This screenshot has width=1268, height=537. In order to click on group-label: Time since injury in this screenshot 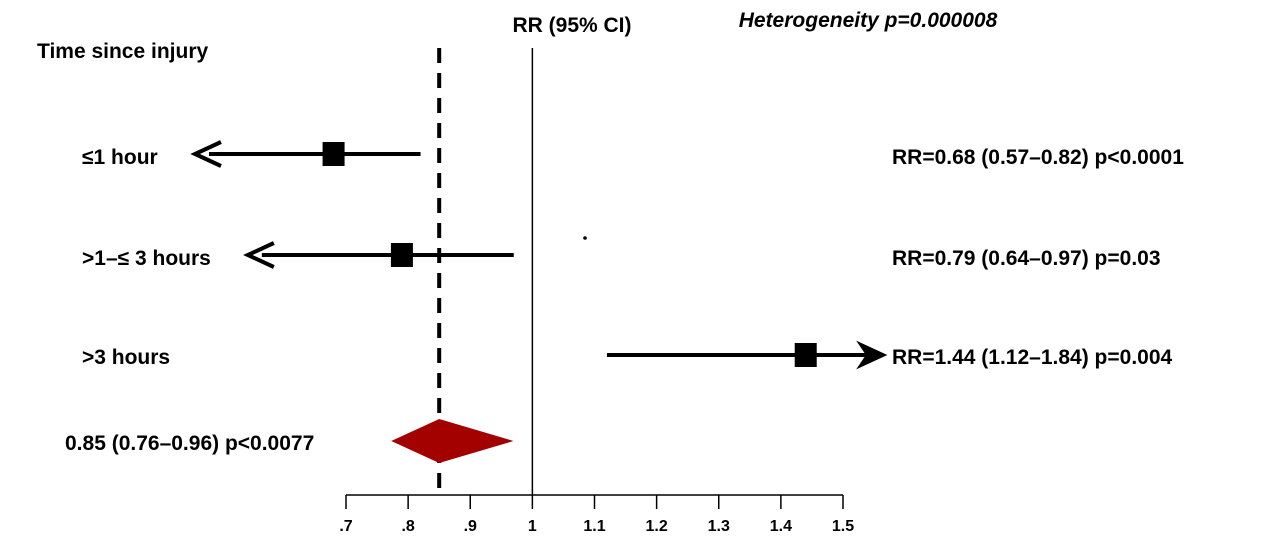, I will do `click(122, 51)`.